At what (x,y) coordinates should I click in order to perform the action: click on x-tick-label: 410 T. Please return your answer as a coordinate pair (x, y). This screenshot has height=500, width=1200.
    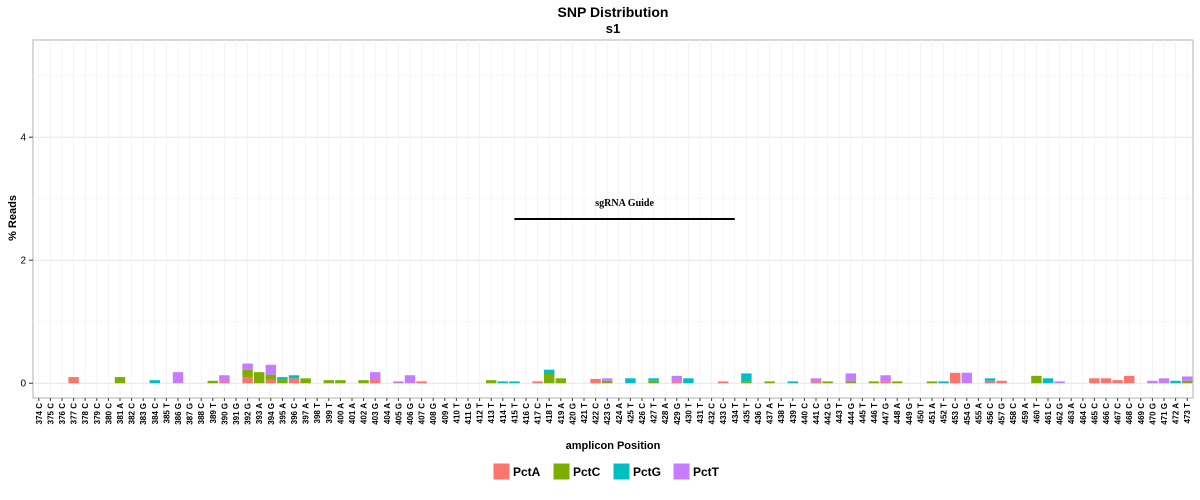
    Looking at the image, I should click on (456, 413).